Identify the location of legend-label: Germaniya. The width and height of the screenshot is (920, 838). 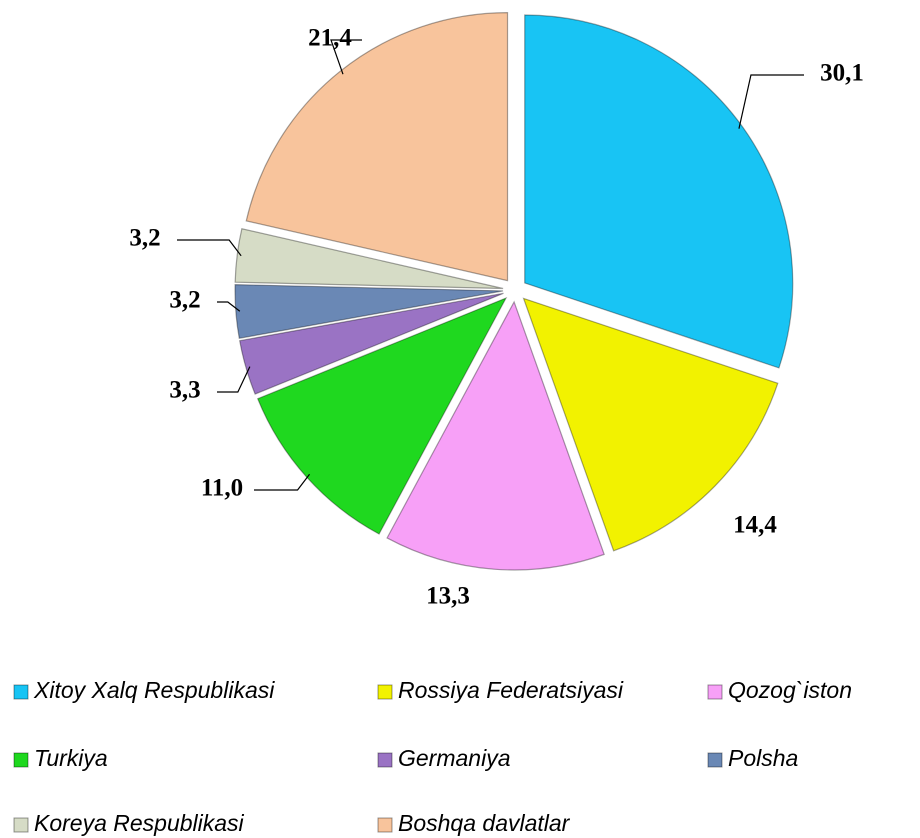
(454, 758).